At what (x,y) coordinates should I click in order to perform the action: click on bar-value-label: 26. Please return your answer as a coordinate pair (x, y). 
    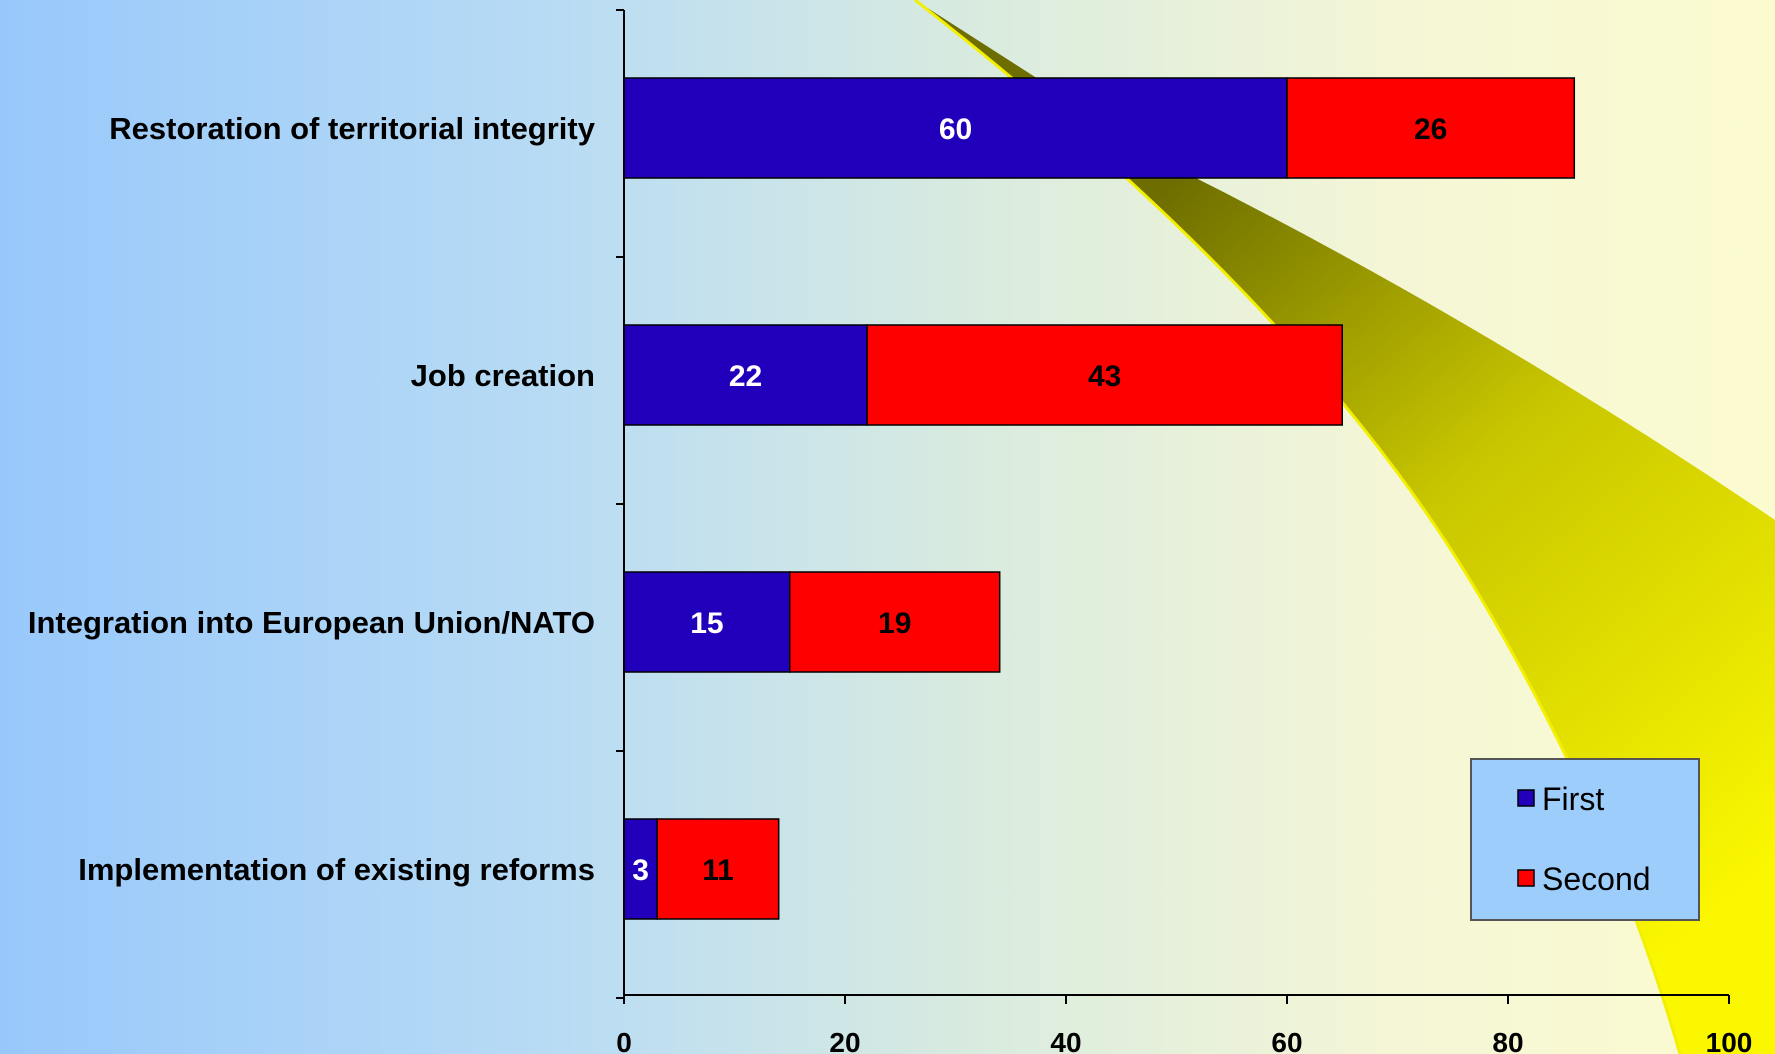
    Looking at the image, I should click on (1430, 129).